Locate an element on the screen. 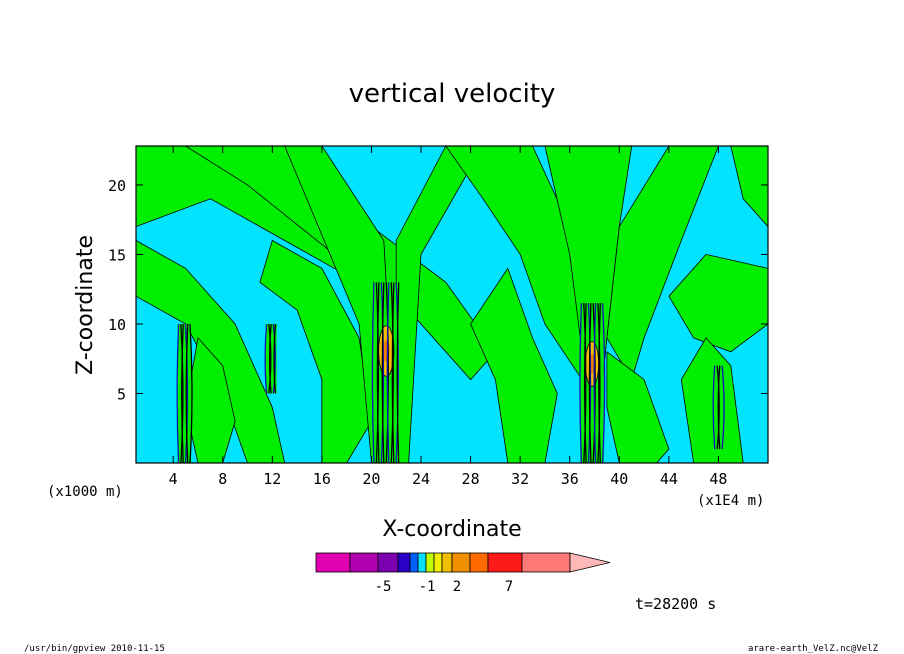  y-tick-label: 5 is located at coordinates (121, 394).